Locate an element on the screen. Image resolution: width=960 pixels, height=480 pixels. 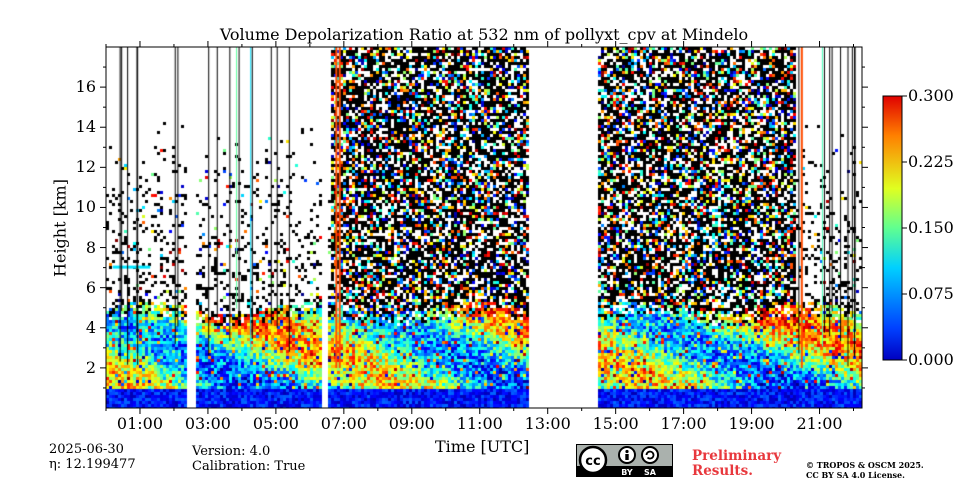
colorbar-tick-label: 0.225 is located at coordinates (931, 161).